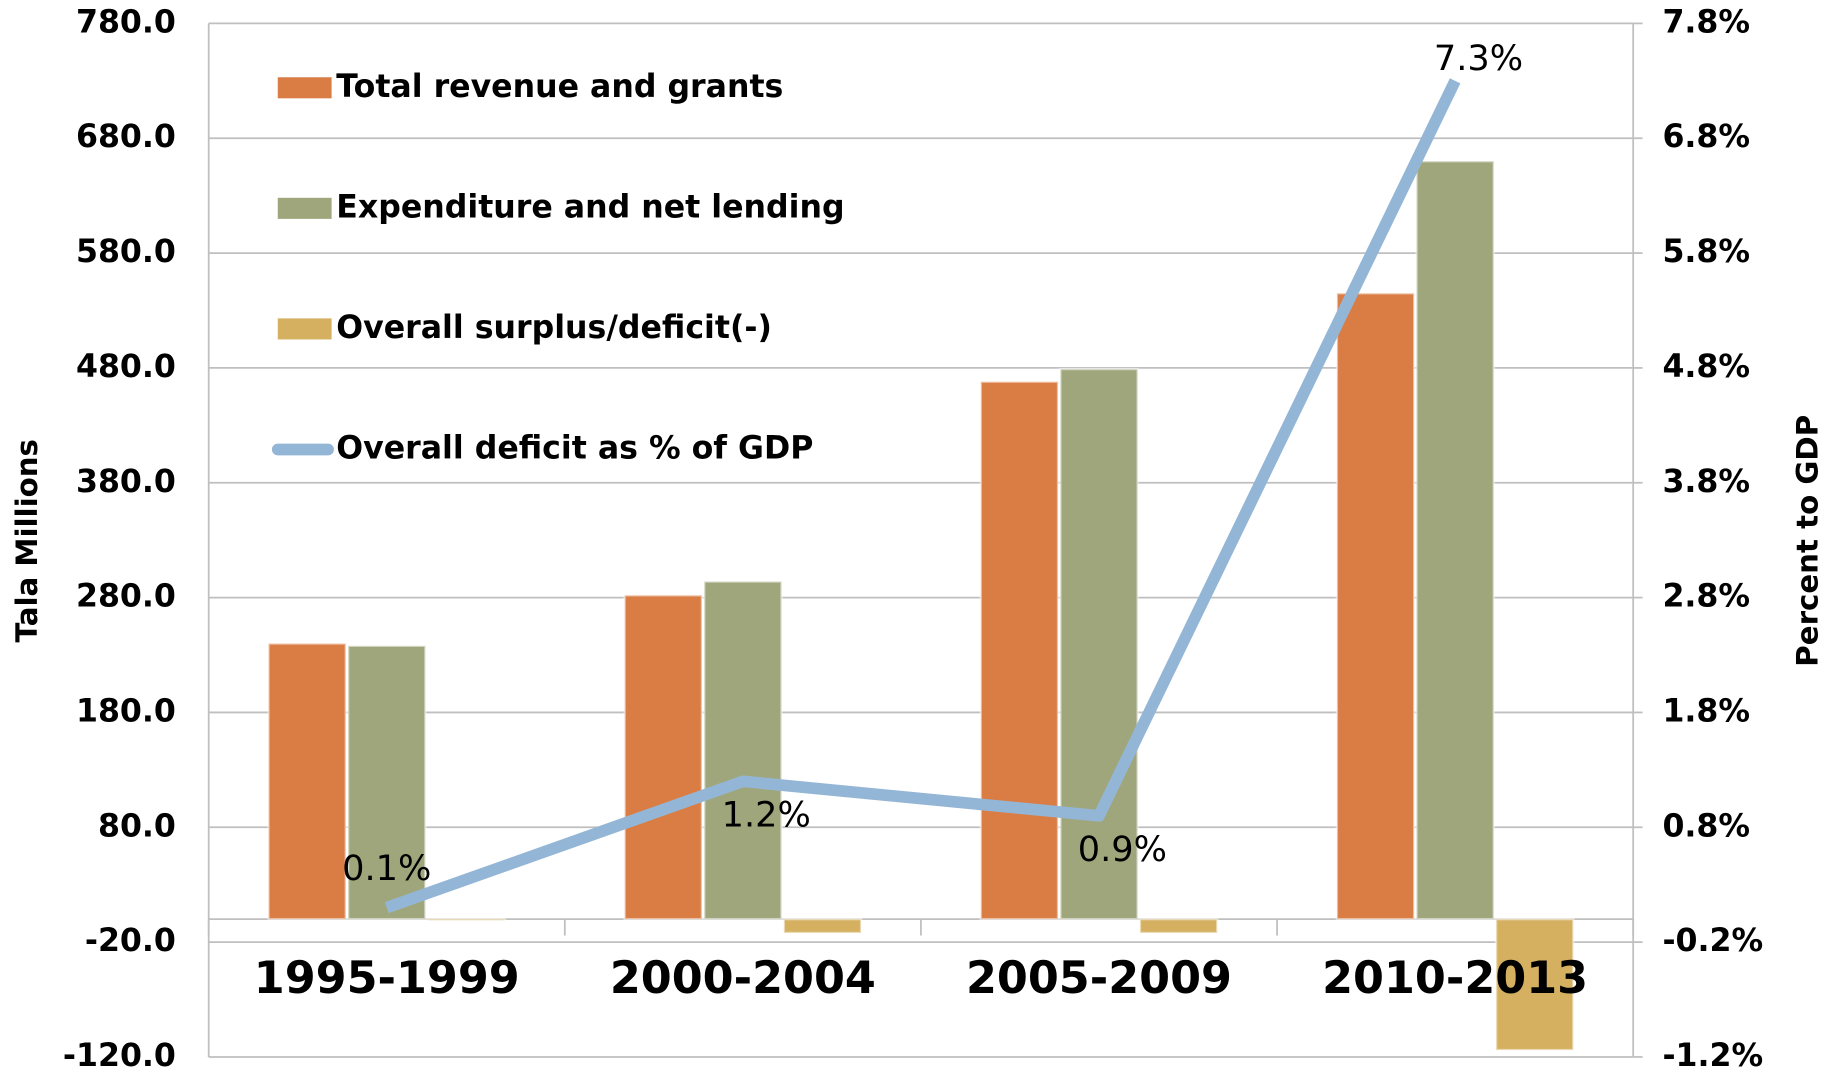 The image size is (1829, 1071). Describe the element at coordinates (130, 941) in the screenshot. I see `y-tick-label: -20.0` at that location.